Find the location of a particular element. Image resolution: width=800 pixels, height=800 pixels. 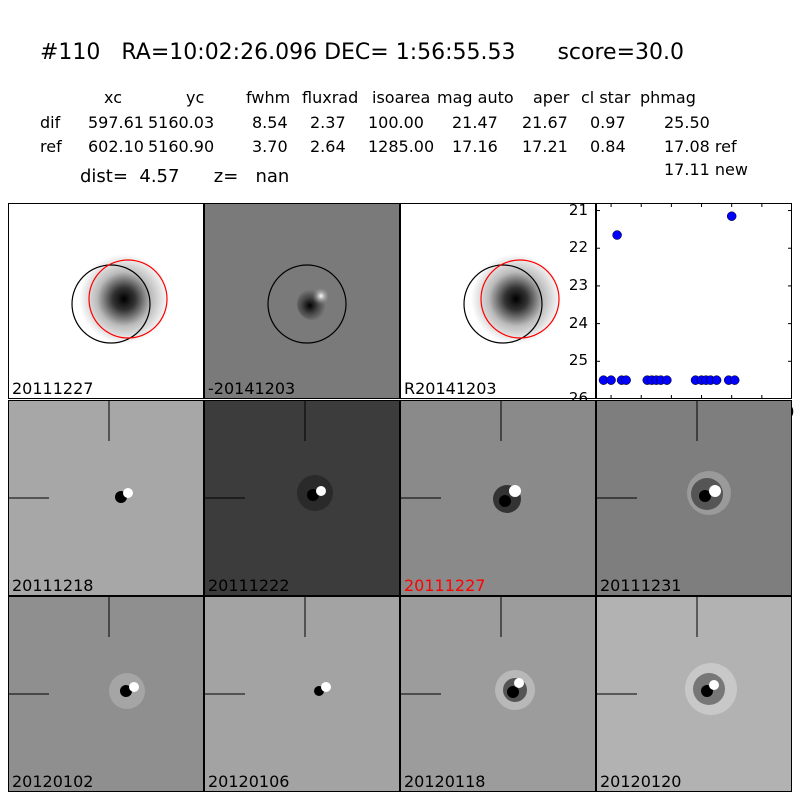

panel-diff-image: -20141203 is located at coordinates (302, 301).